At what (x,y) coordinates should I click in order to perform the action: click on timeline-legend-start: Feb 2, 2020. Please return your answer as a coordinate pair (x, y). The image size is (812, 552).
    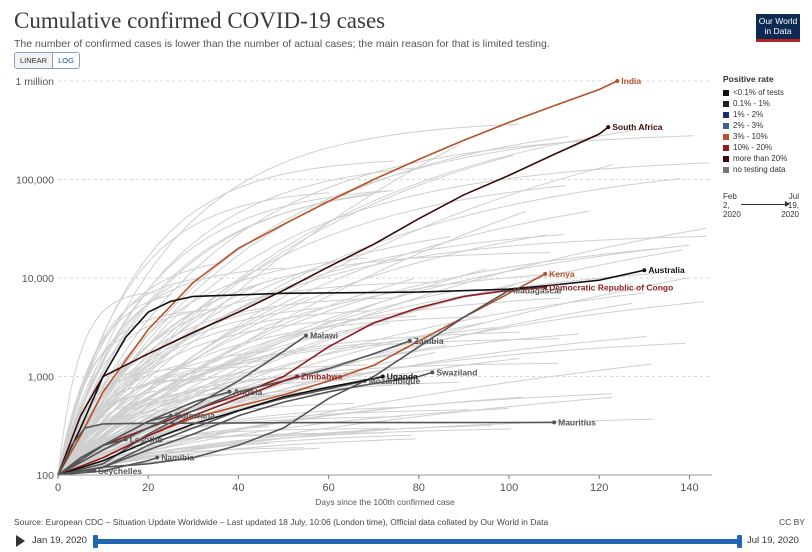
    Looking at the image, I should click on (732, 205).